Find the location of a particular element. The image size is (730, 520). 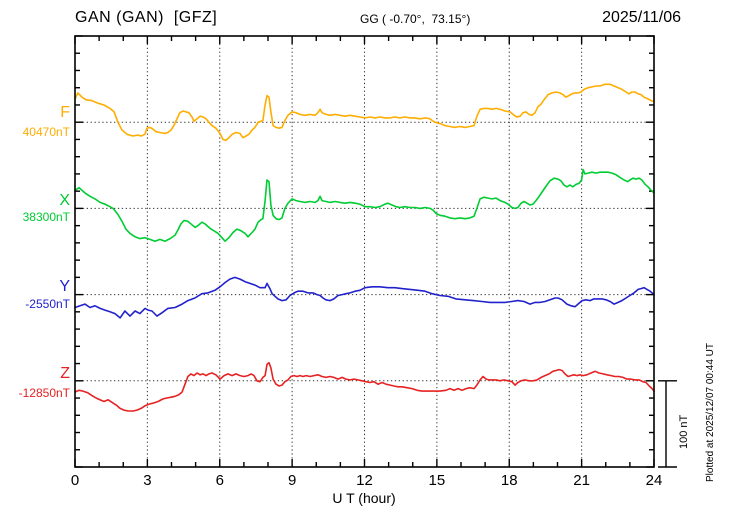

channel-baseline-z: -12850nT is located at coordinates (44, 393).